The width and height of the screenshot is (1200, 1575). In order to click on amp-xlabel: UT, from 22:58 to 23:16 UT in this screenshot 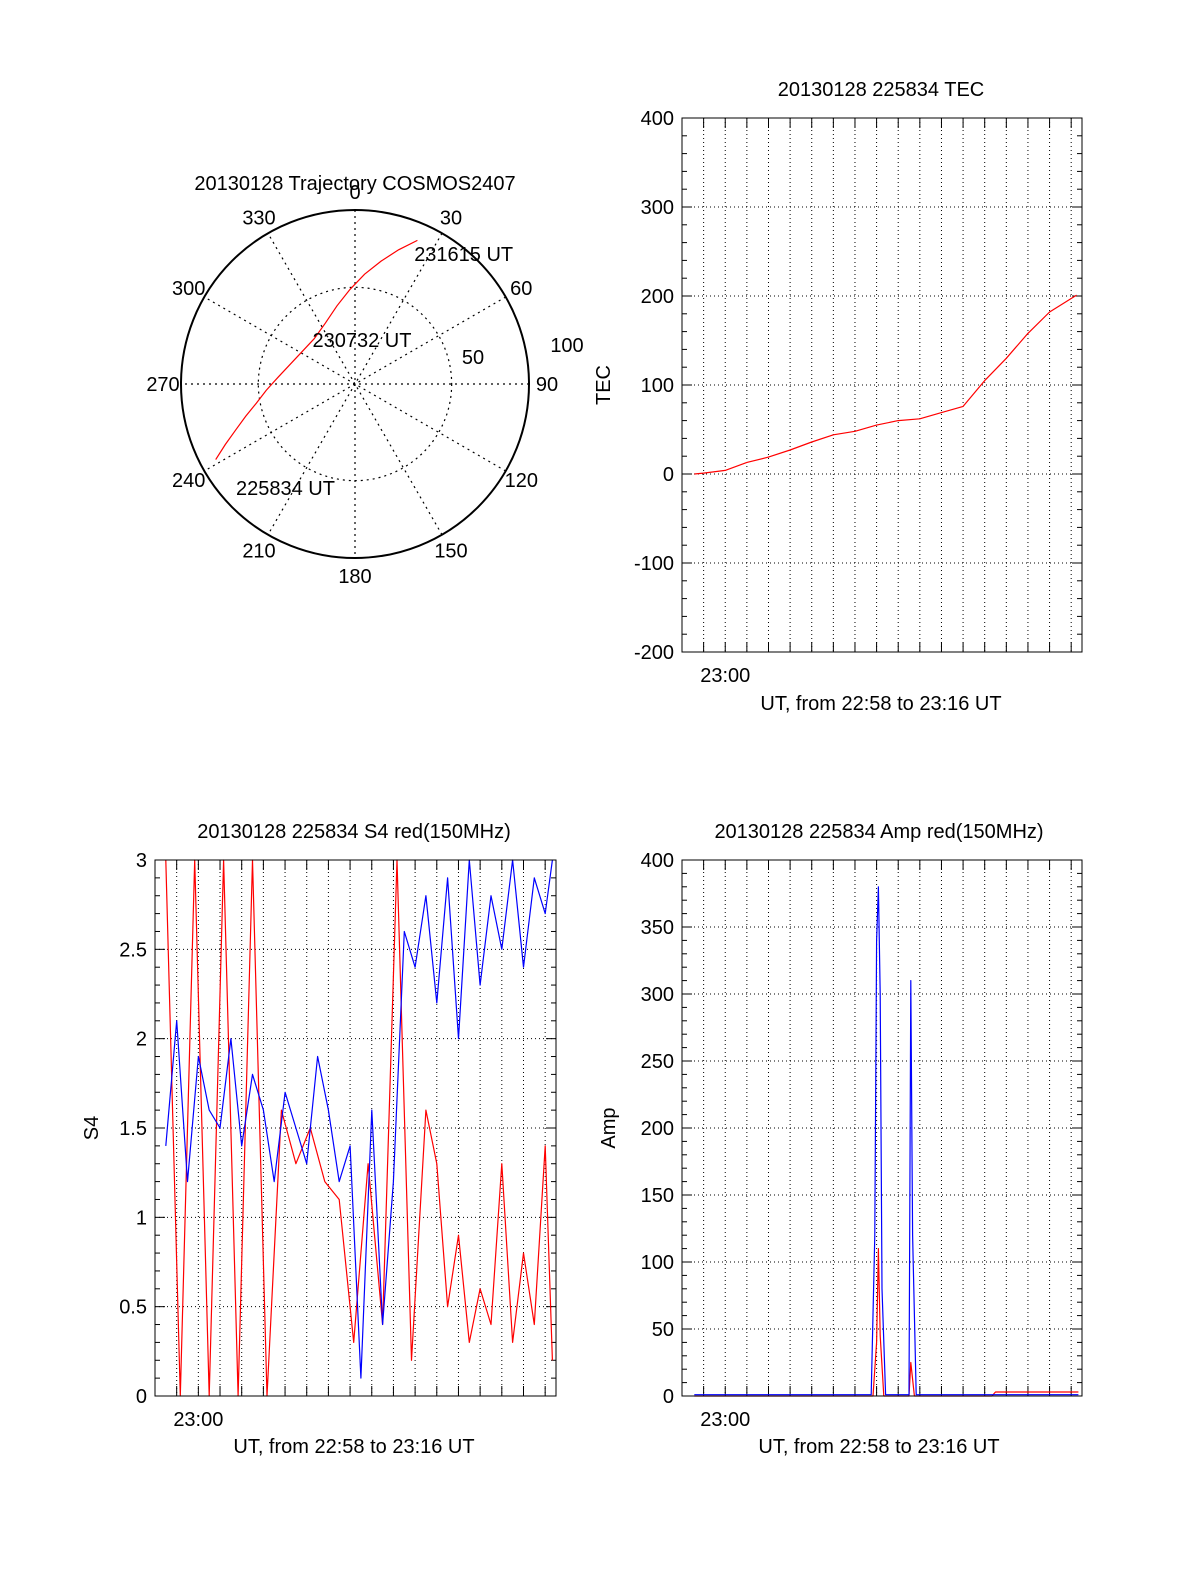, I will do `click(878, 1447)`.